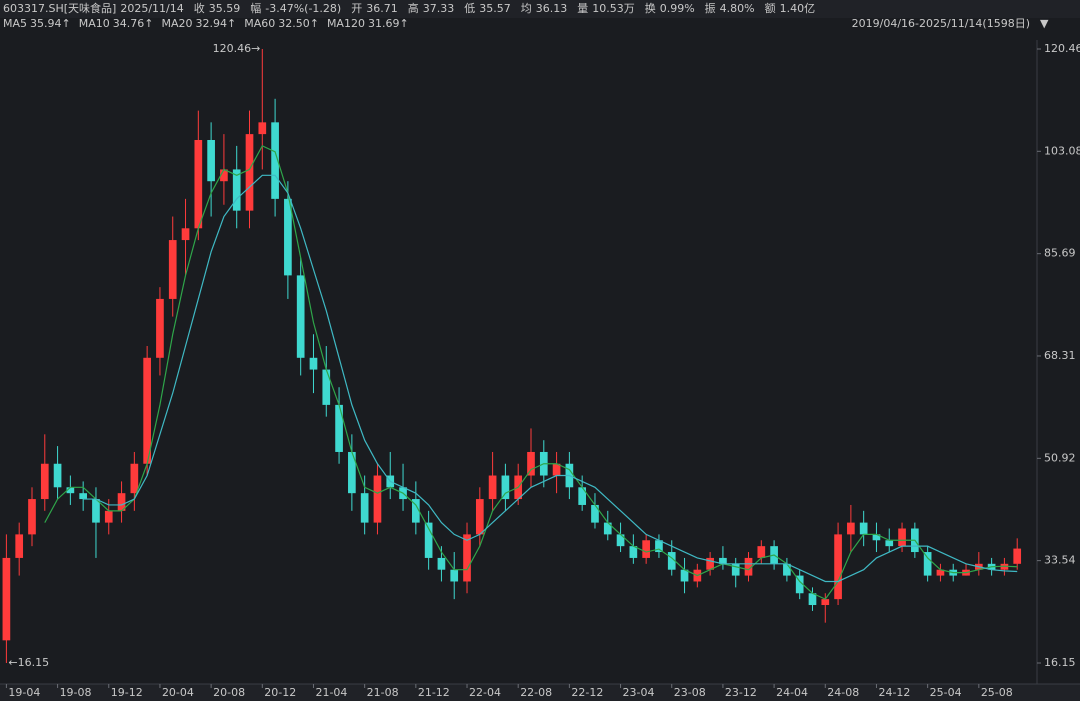  I want to click on x-tick-label: 19-08, so click(76, 692).